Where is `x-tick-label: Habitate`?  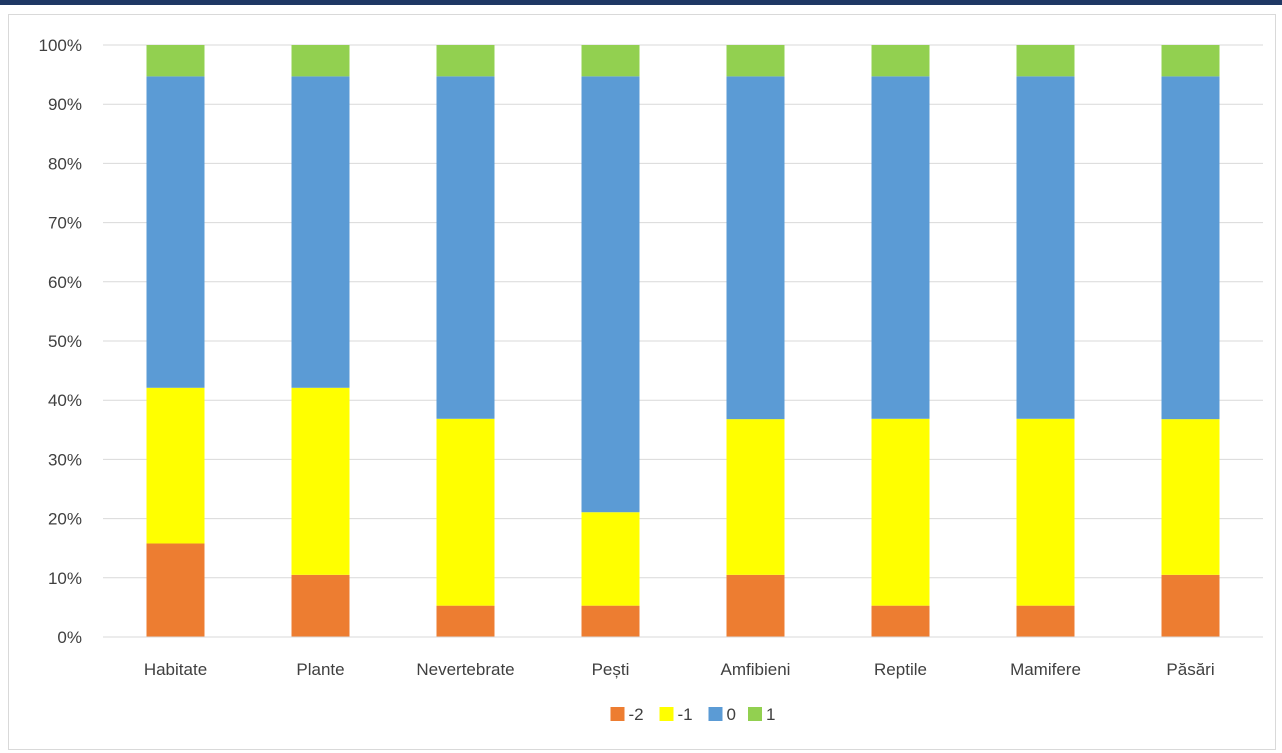 x-tick-label: Habitate is located at coordinates (175, 669).